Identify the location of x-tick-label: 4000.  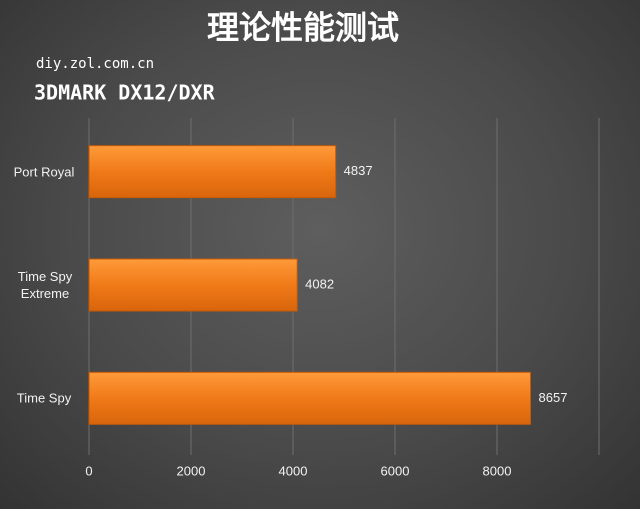
(293, 470).